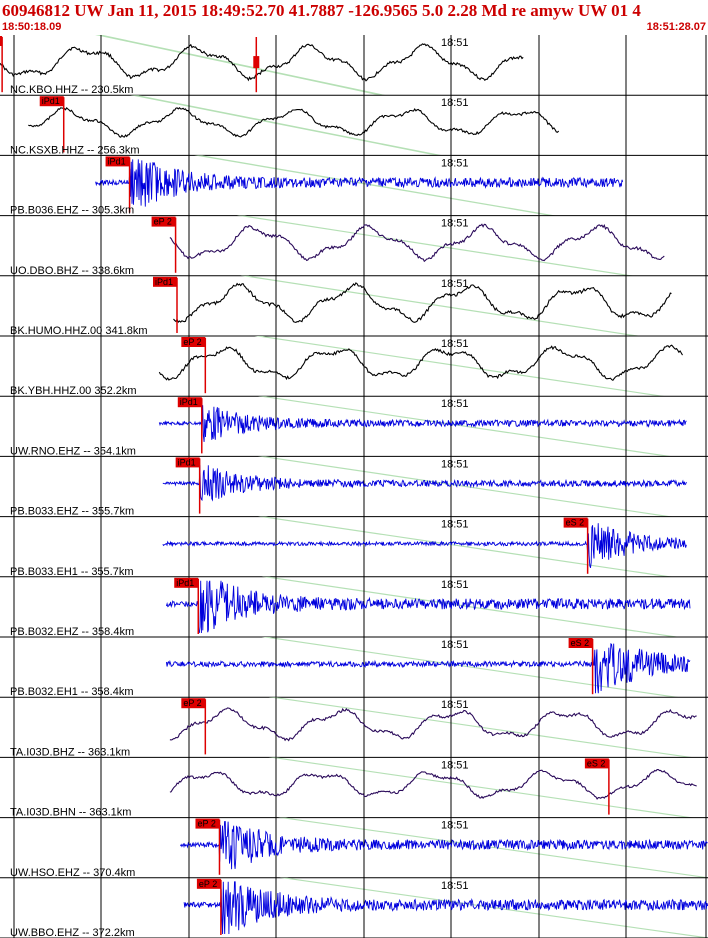 The width and height of the screenshot is (708, 938). Describe the element at coordinates (72, 512) in the screenshot. I see `station-label: PB.B033.EHZ -- 355.7km` at that location.